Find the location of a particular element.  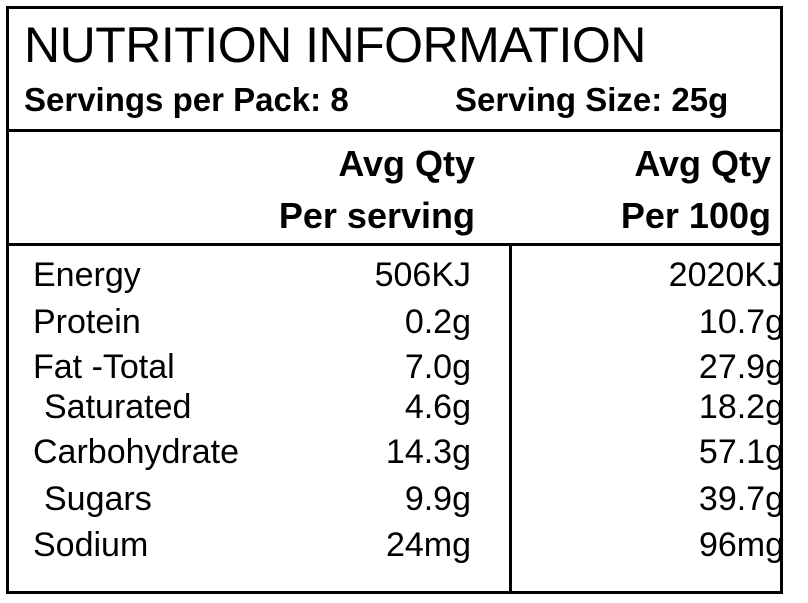

nutrient-label: Saturated is located at coordinates (118, 407).